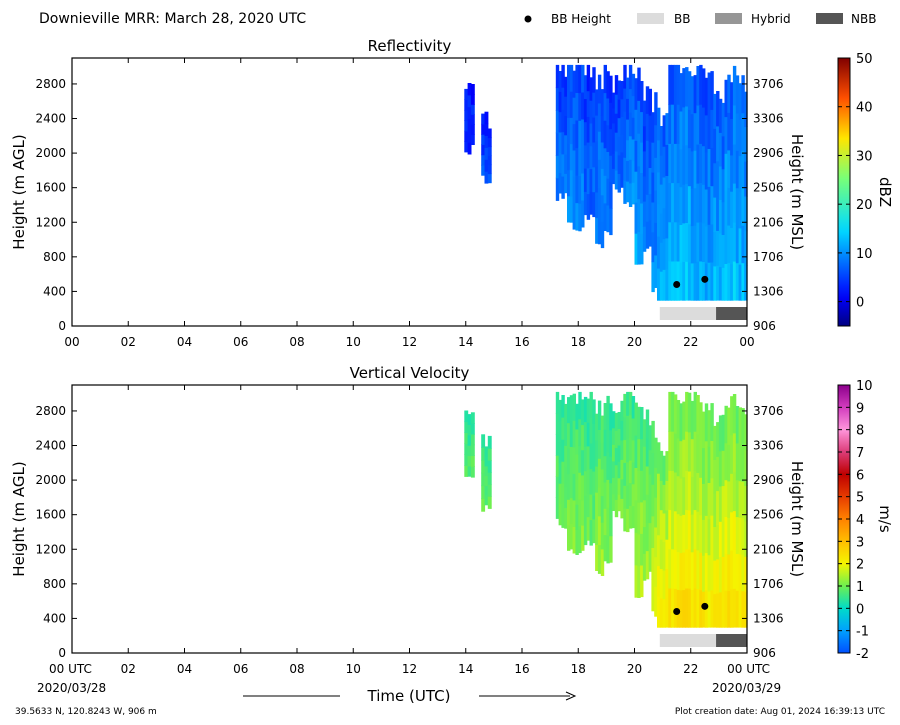 The width and height of the screenshot is (900, 725). What do you see at coordinates (797, 192) in the screenshot?
I see `y2-axis-label: Height (m MSL)` at bounding box center [797, 192].